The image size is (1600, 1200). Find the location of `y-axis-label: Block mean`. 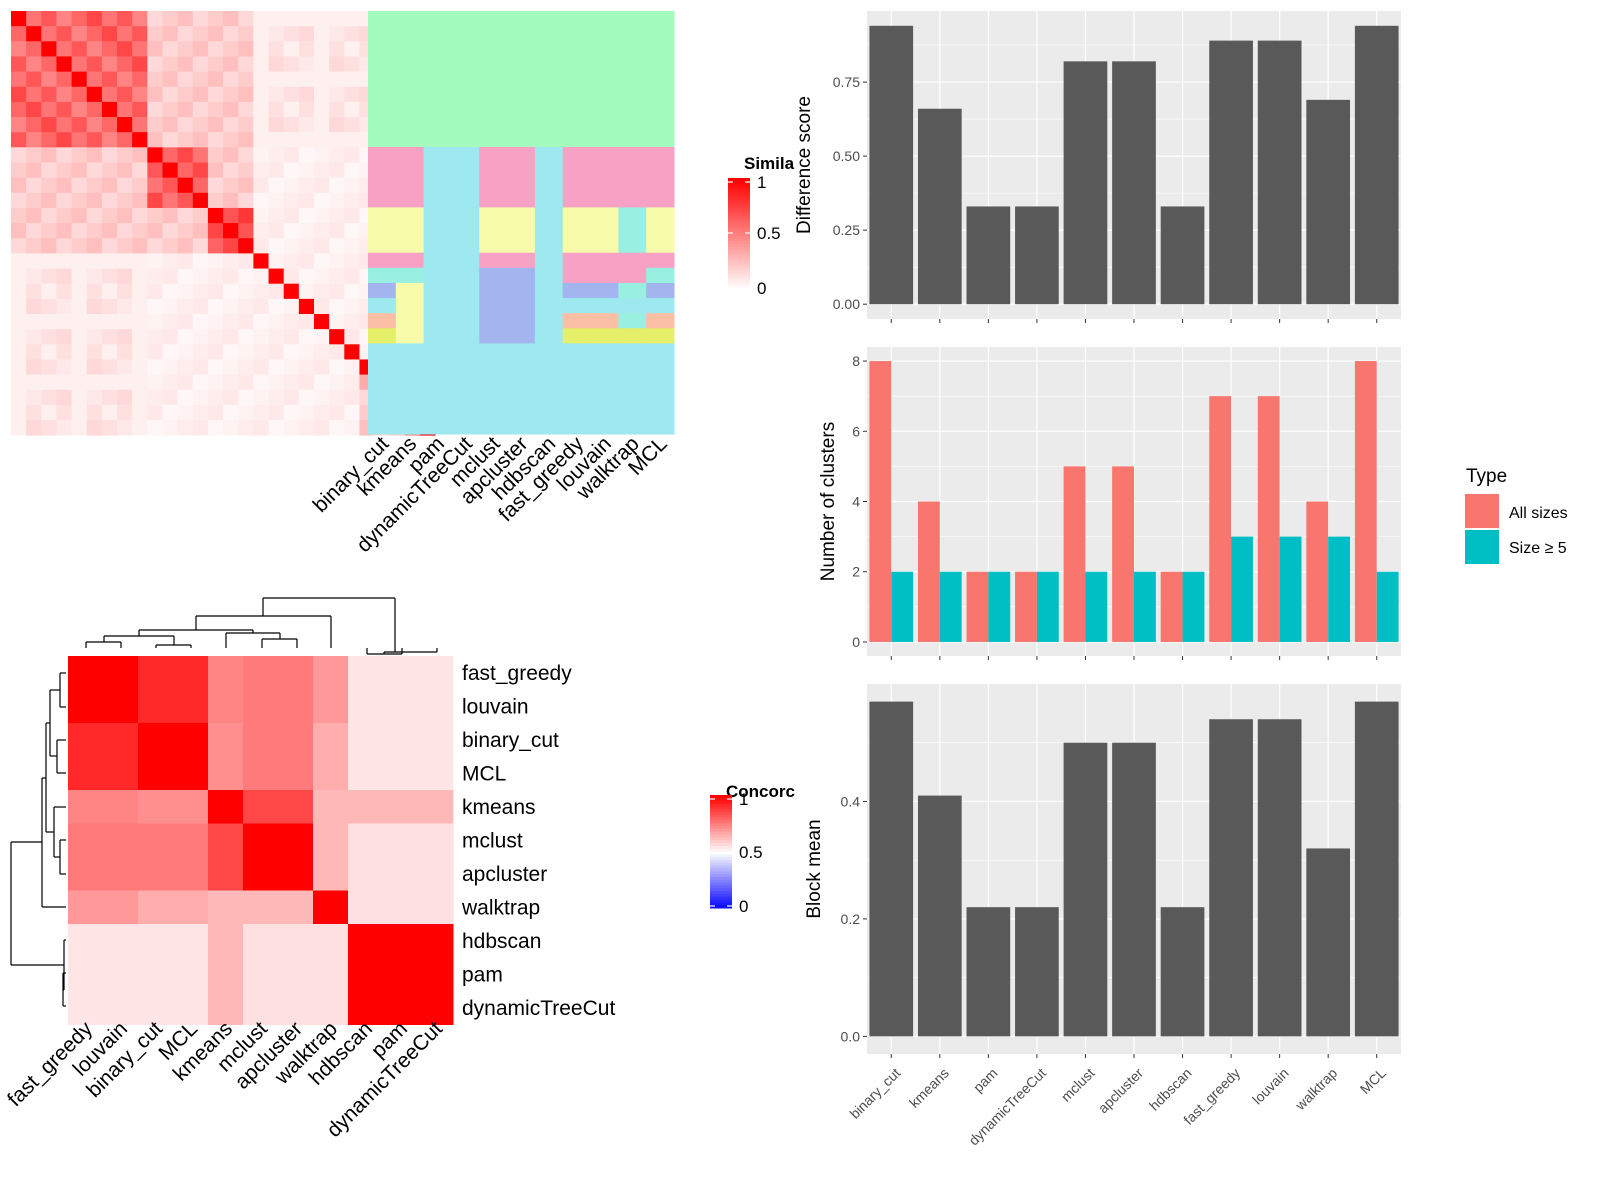

y-axis-label: Block mean is located at coordinates (814, 868).